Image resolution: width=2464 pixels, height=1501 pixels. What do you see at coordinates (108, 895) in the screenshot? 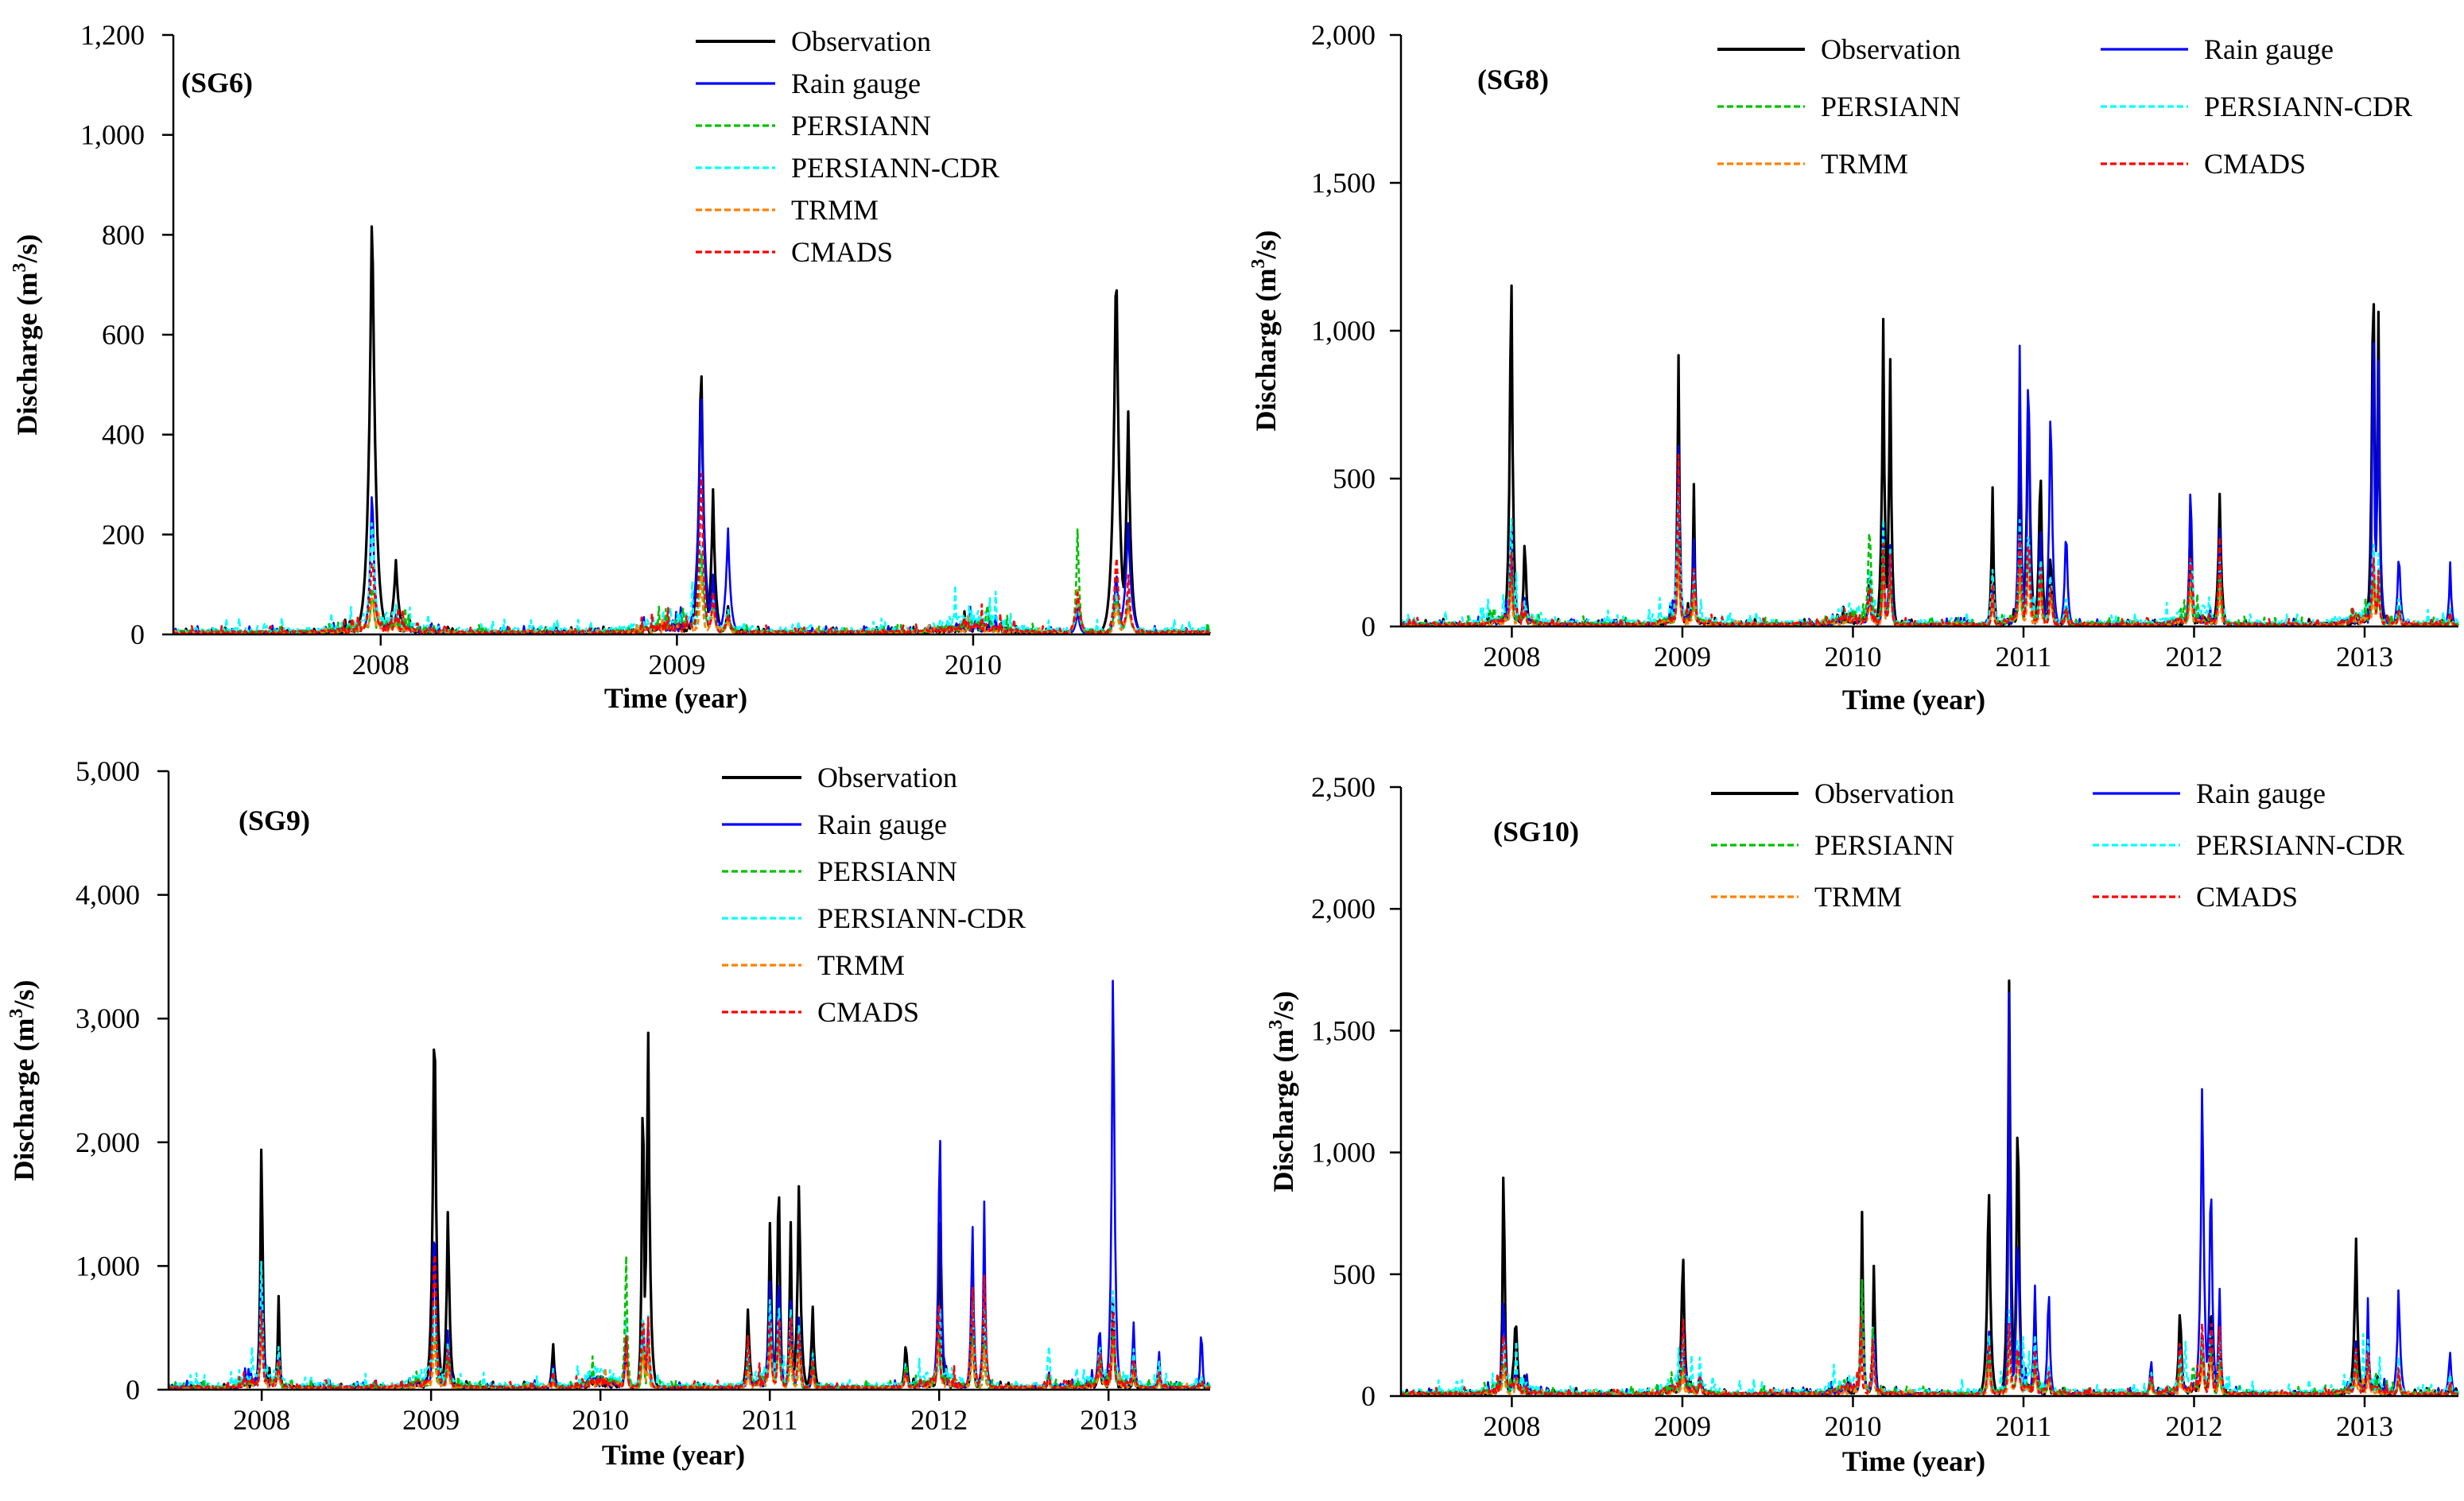
I see `y-tick-label: 4,000` at bounding box center [108, 895].